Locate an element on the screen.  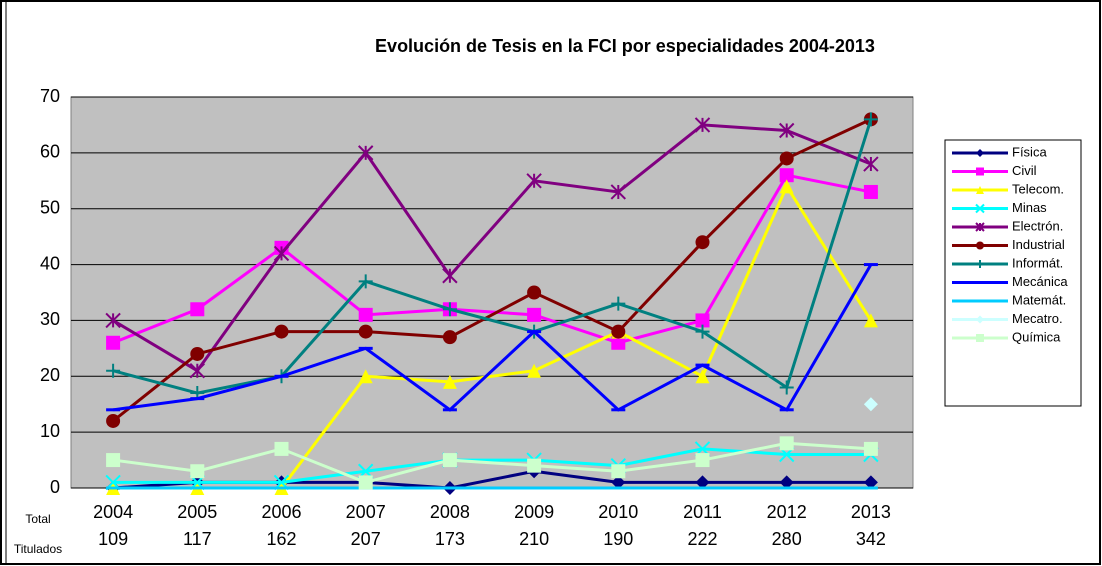
totals-label: Titulados is located at coordinates (38, 549).